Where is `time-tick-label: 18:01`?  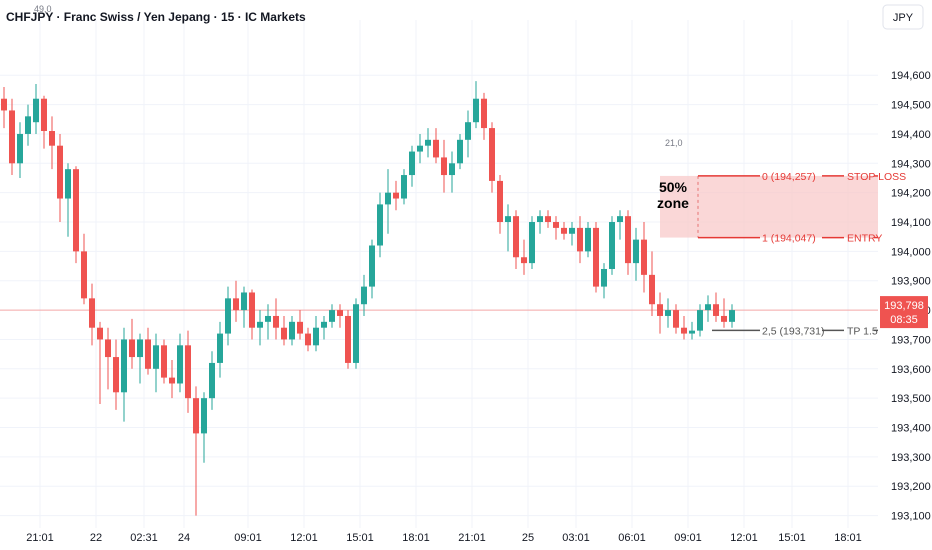 time-tick-label: 18:01 is located at coordinates (416, 538).